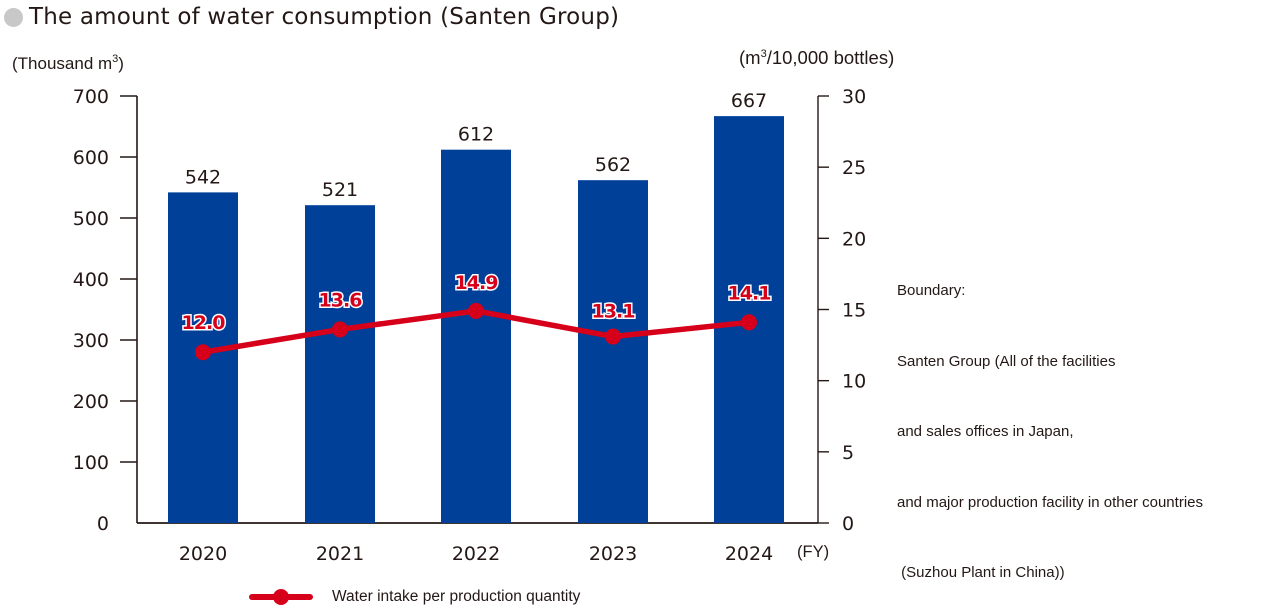 This screenshot has height=614, width=1280. What do you see at coordinates (340, 554) in the screenshot?
I see `x-tick-label: 2021` at bounding box center [340, 554].